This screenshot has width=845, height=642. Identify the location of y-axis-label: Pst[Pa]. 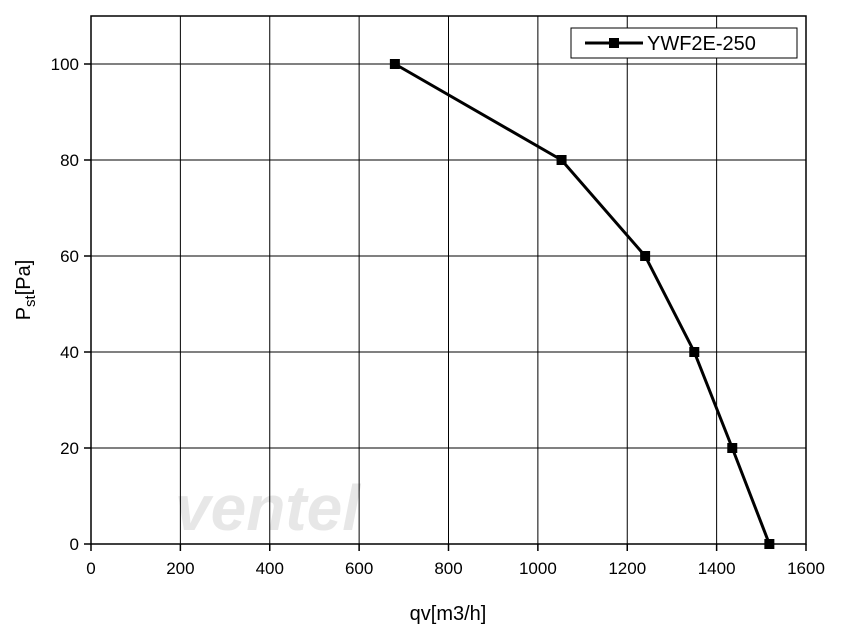
(26, 290).